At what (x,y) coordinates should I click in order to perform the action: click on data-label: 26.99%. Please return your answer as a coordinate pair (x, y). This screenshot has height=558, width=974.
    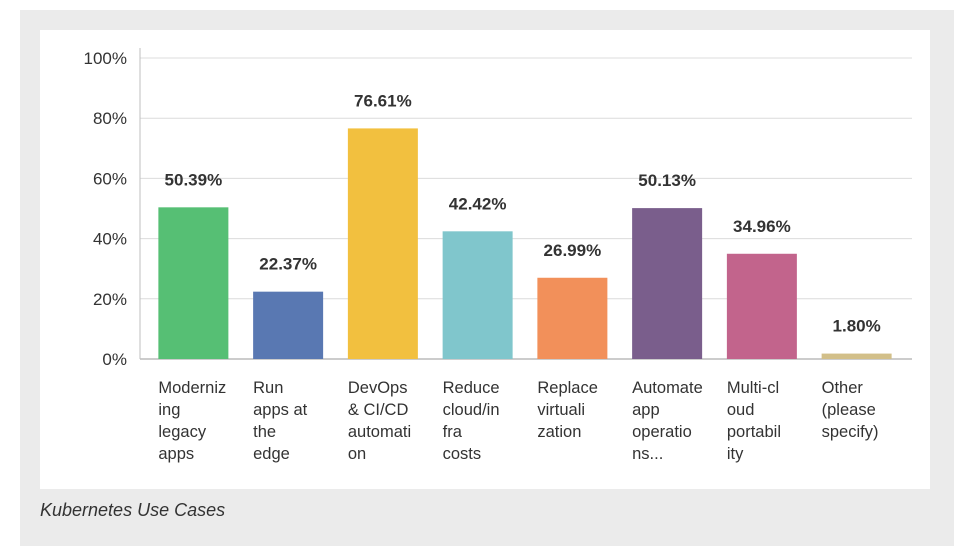
    Looking at the image, I should click on (573, 250).